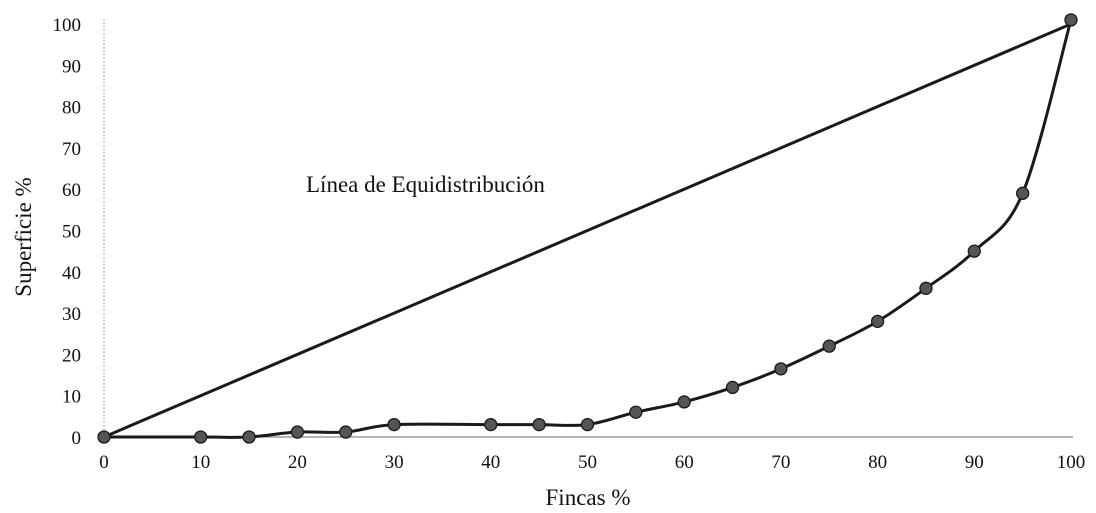 This screenshot has height=513, width=1096. Describe the element at coordinates (71, 108) in the screenshot. I see `y-tick-label: 80` at that location.